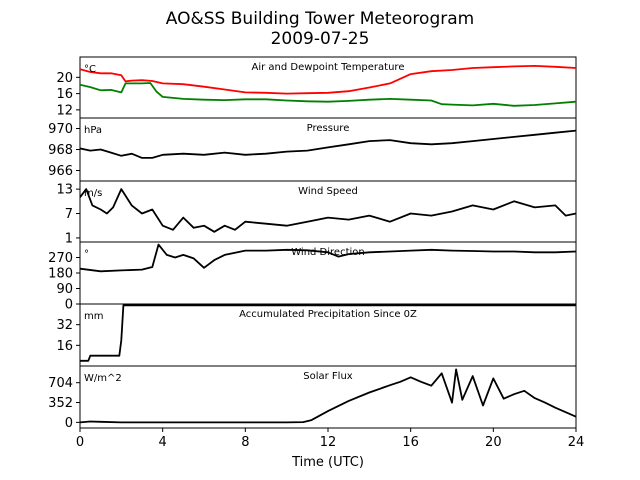  What do you see at coordinates (328, 314) in the screenshot?
I see `panel-title: Accumulated Precipitation Since 0Z` at bounding box center [328, 314].